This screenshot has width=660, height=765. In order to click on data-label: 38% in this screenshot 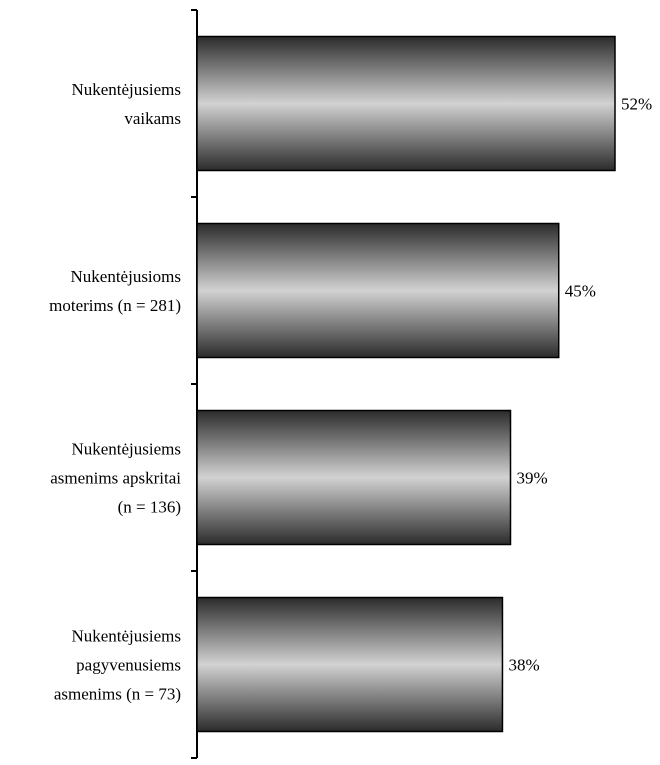, I will do `click(523, 665)`.